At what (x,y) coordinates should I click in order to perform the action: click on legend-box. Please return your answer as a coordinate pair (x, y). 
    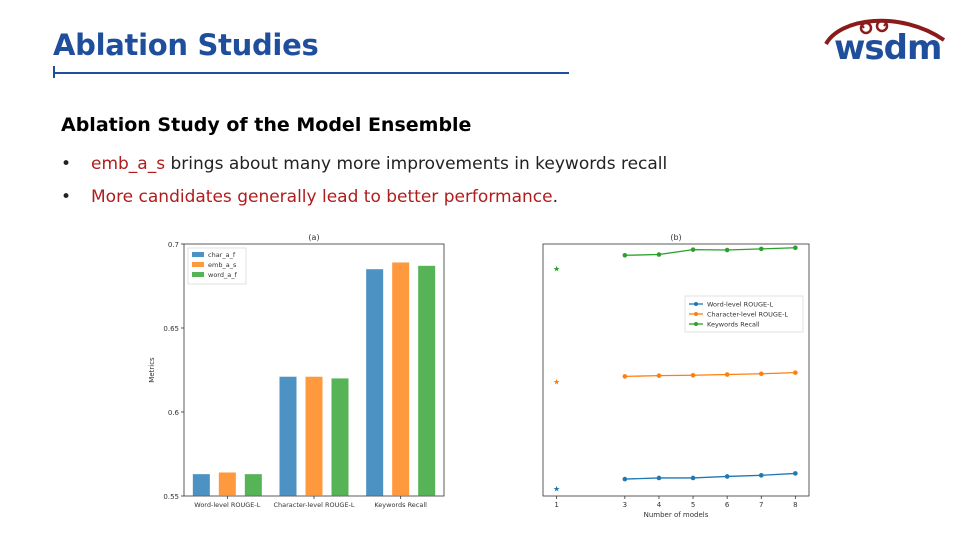
    Looking at the image, I should click on (744, 314).